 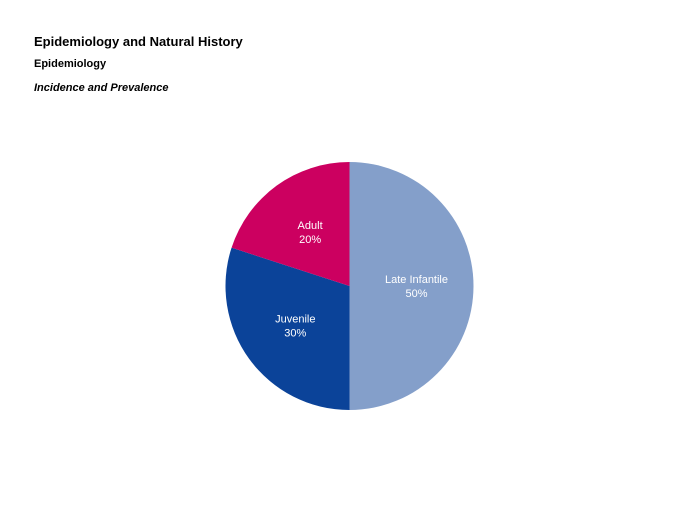 What do you see at coordinates (361, 280) in the screenshot?
I see `pie-labels: Late Infantile 50% Juvenile 30% Adult 20%` at bounding box center [361, 280].